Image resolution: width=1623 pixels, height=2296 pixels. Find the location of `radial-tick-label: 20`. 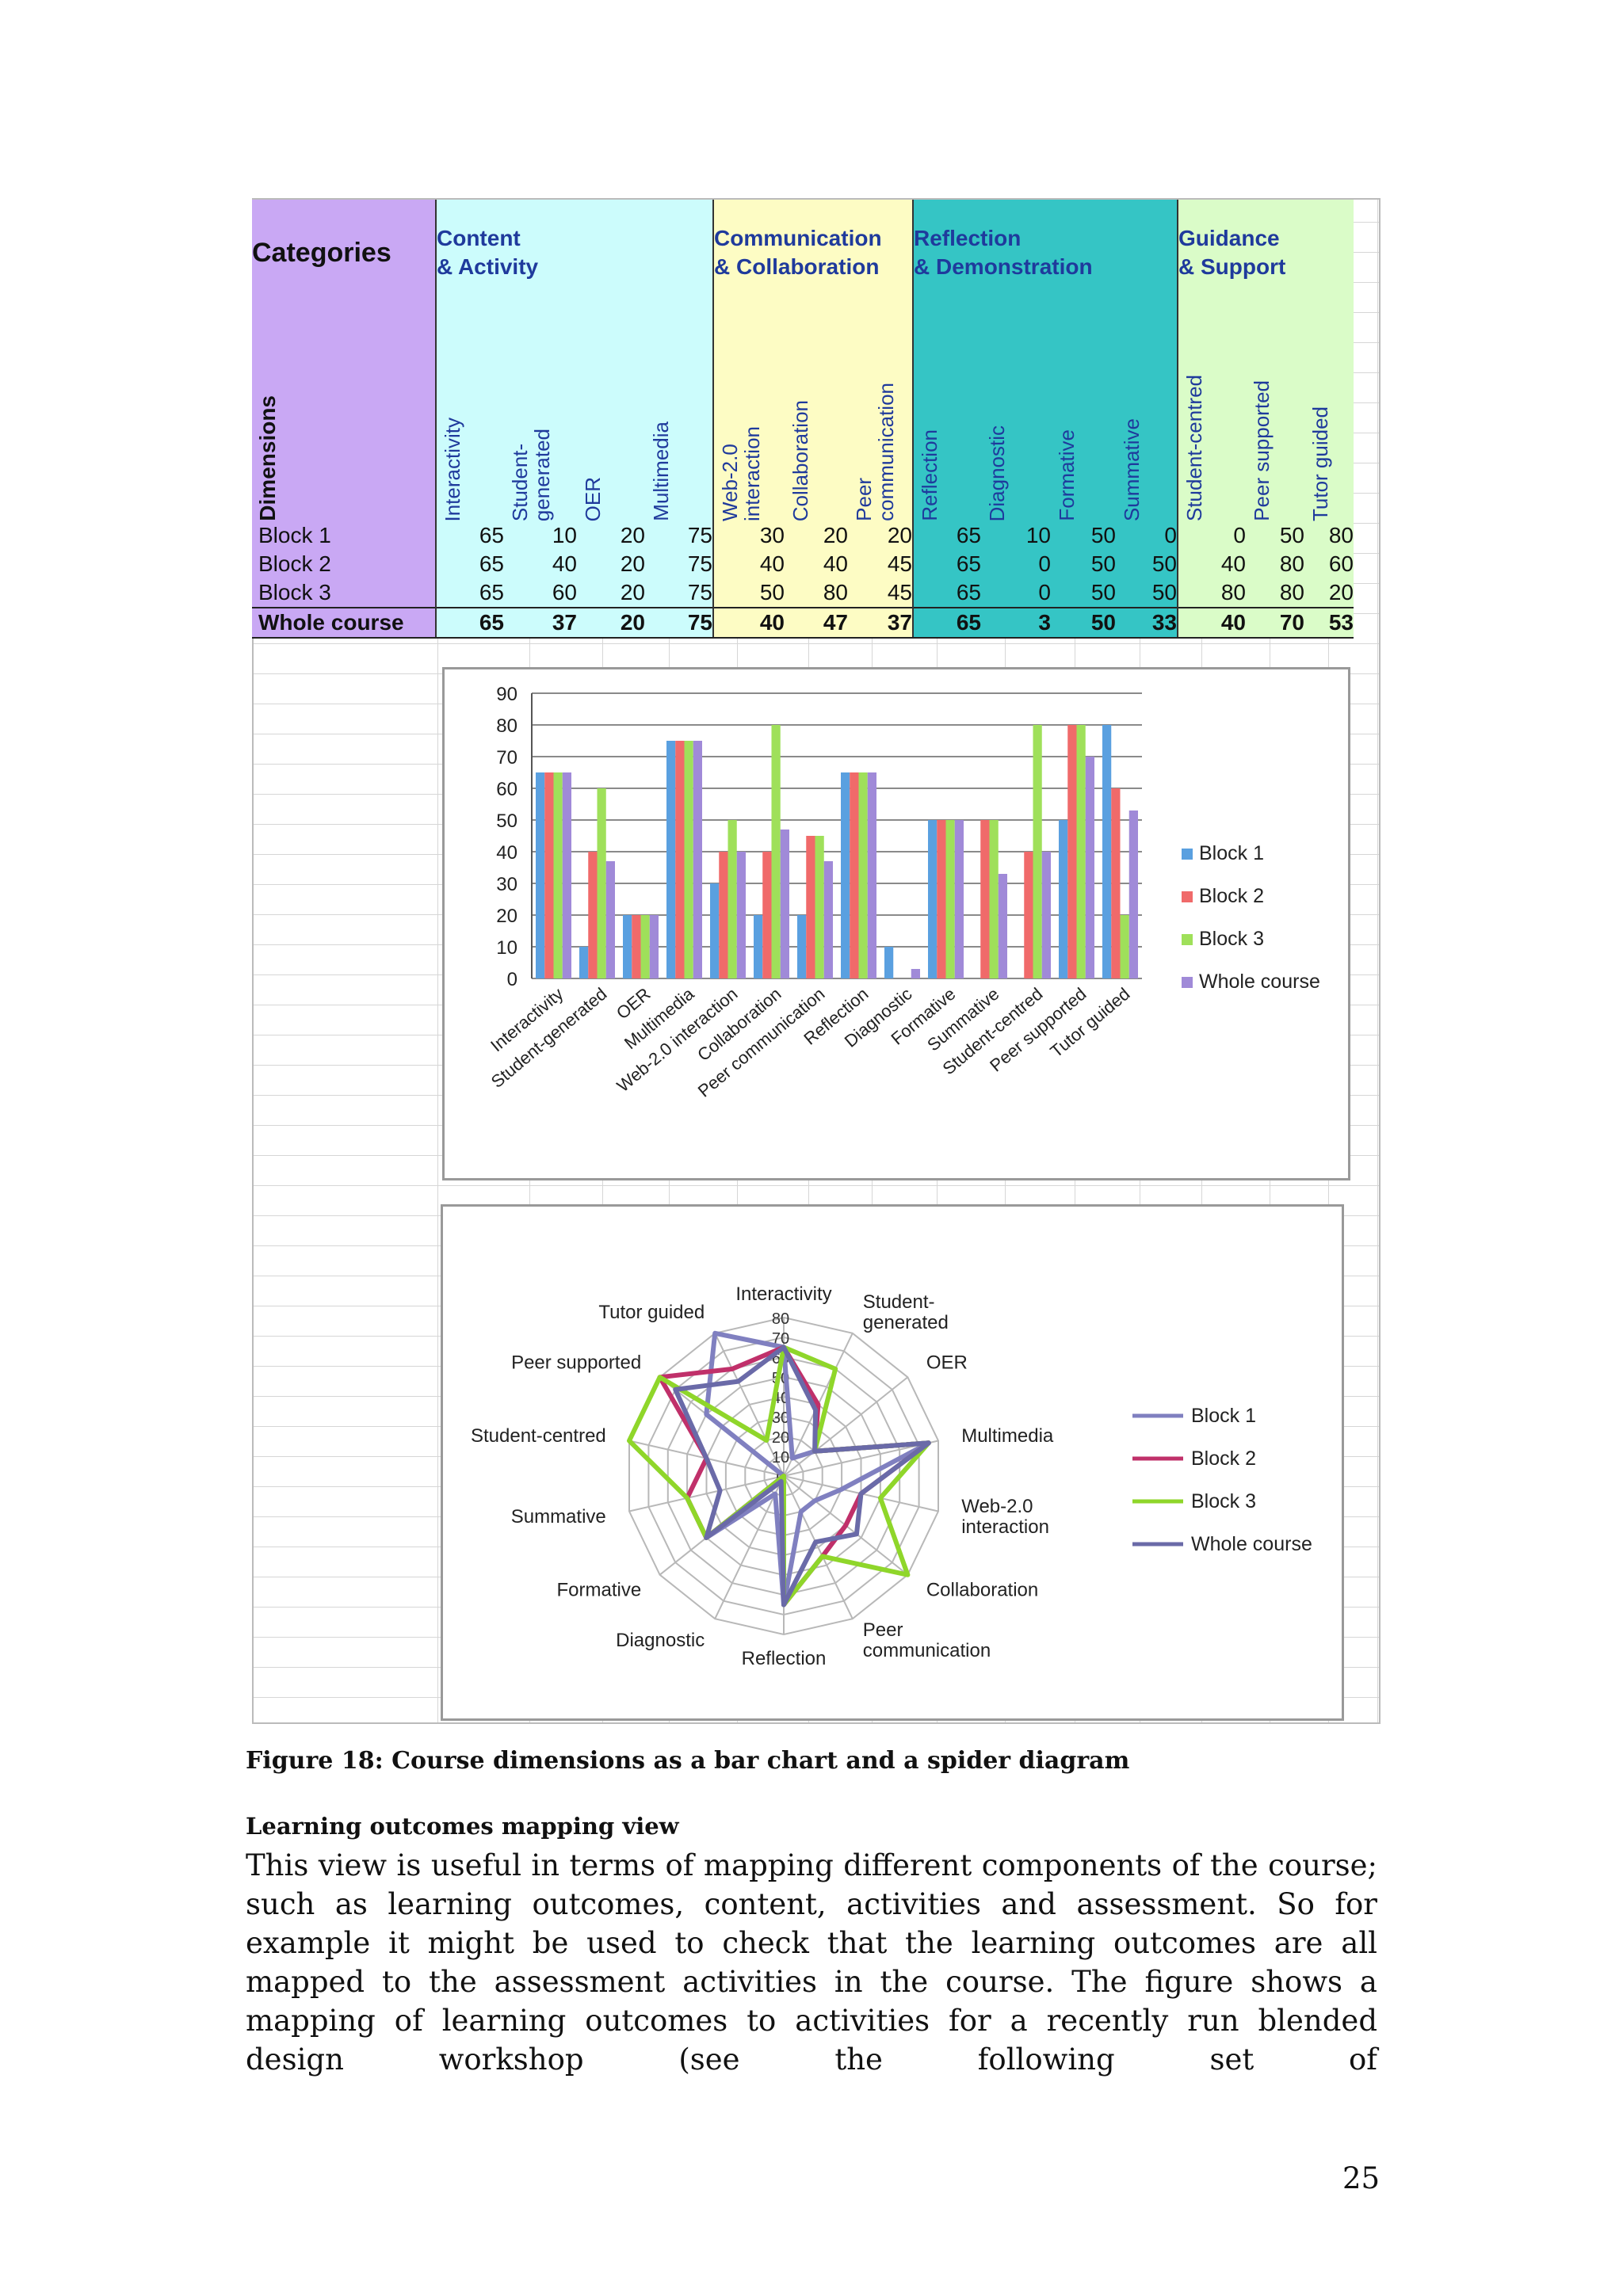

radial-tick-label: 20 is located at coordinates (780, 1438).